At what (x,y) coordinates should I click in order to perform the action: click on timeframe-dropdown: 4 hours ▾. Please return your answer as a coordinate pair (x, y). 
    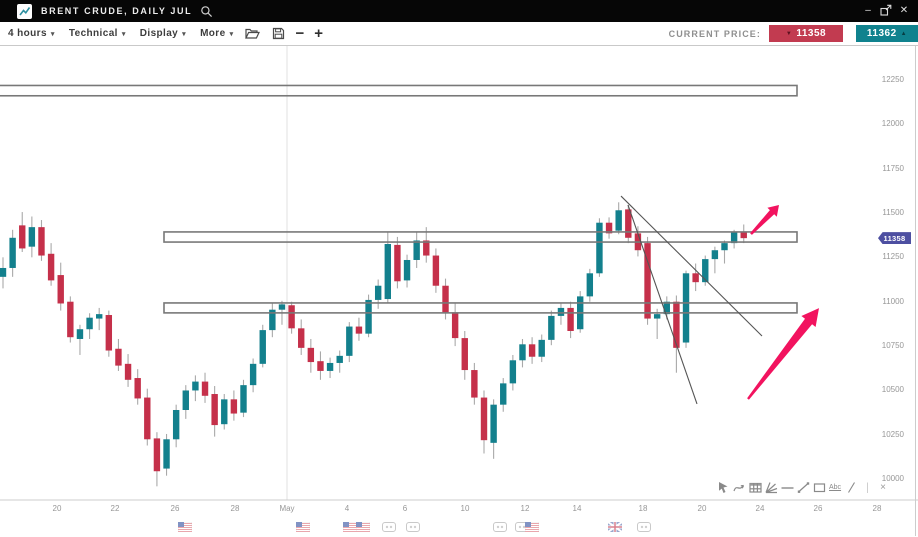
    Looking at the image, I should click on (31, 33).